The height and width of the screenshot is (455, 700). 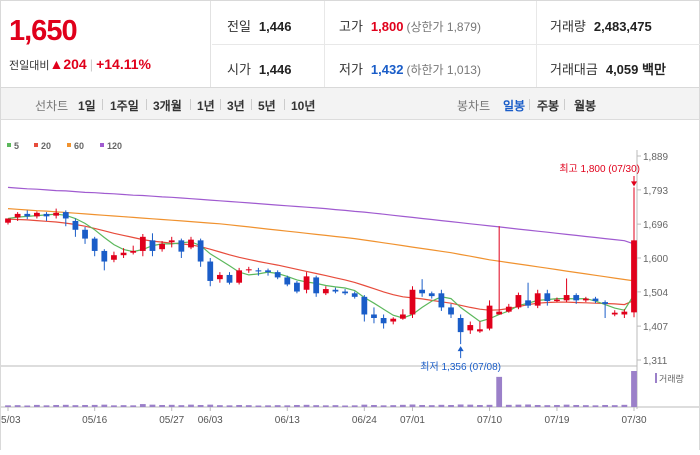 What do you see at coordinates (267, 106) in the screenshot?
I see `period-5y: 5년` at bounding box center [267, 106].